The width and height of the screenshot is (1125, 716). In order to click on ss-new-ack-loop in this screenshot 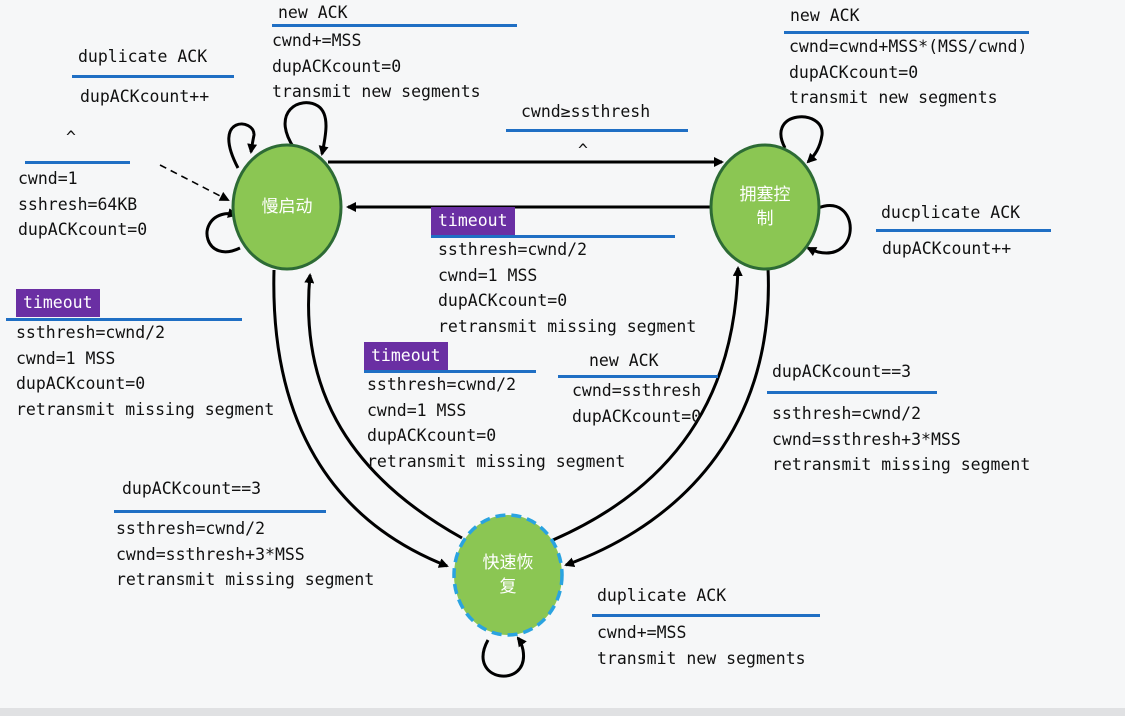, I will do `click(306, 128)`.